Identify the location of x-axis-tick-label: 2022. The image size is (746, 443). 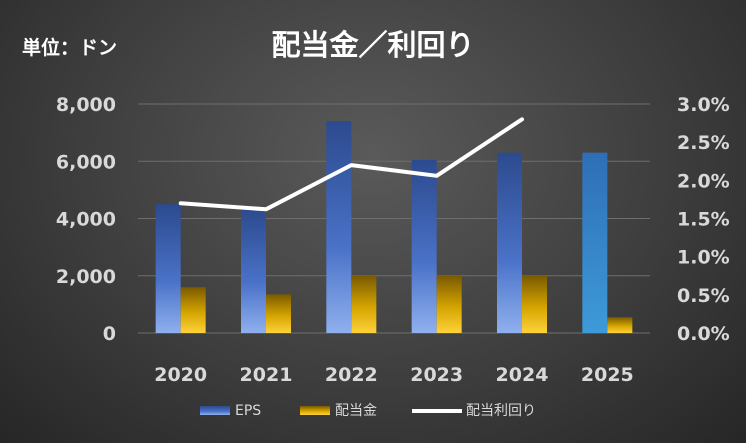
(351, 375).